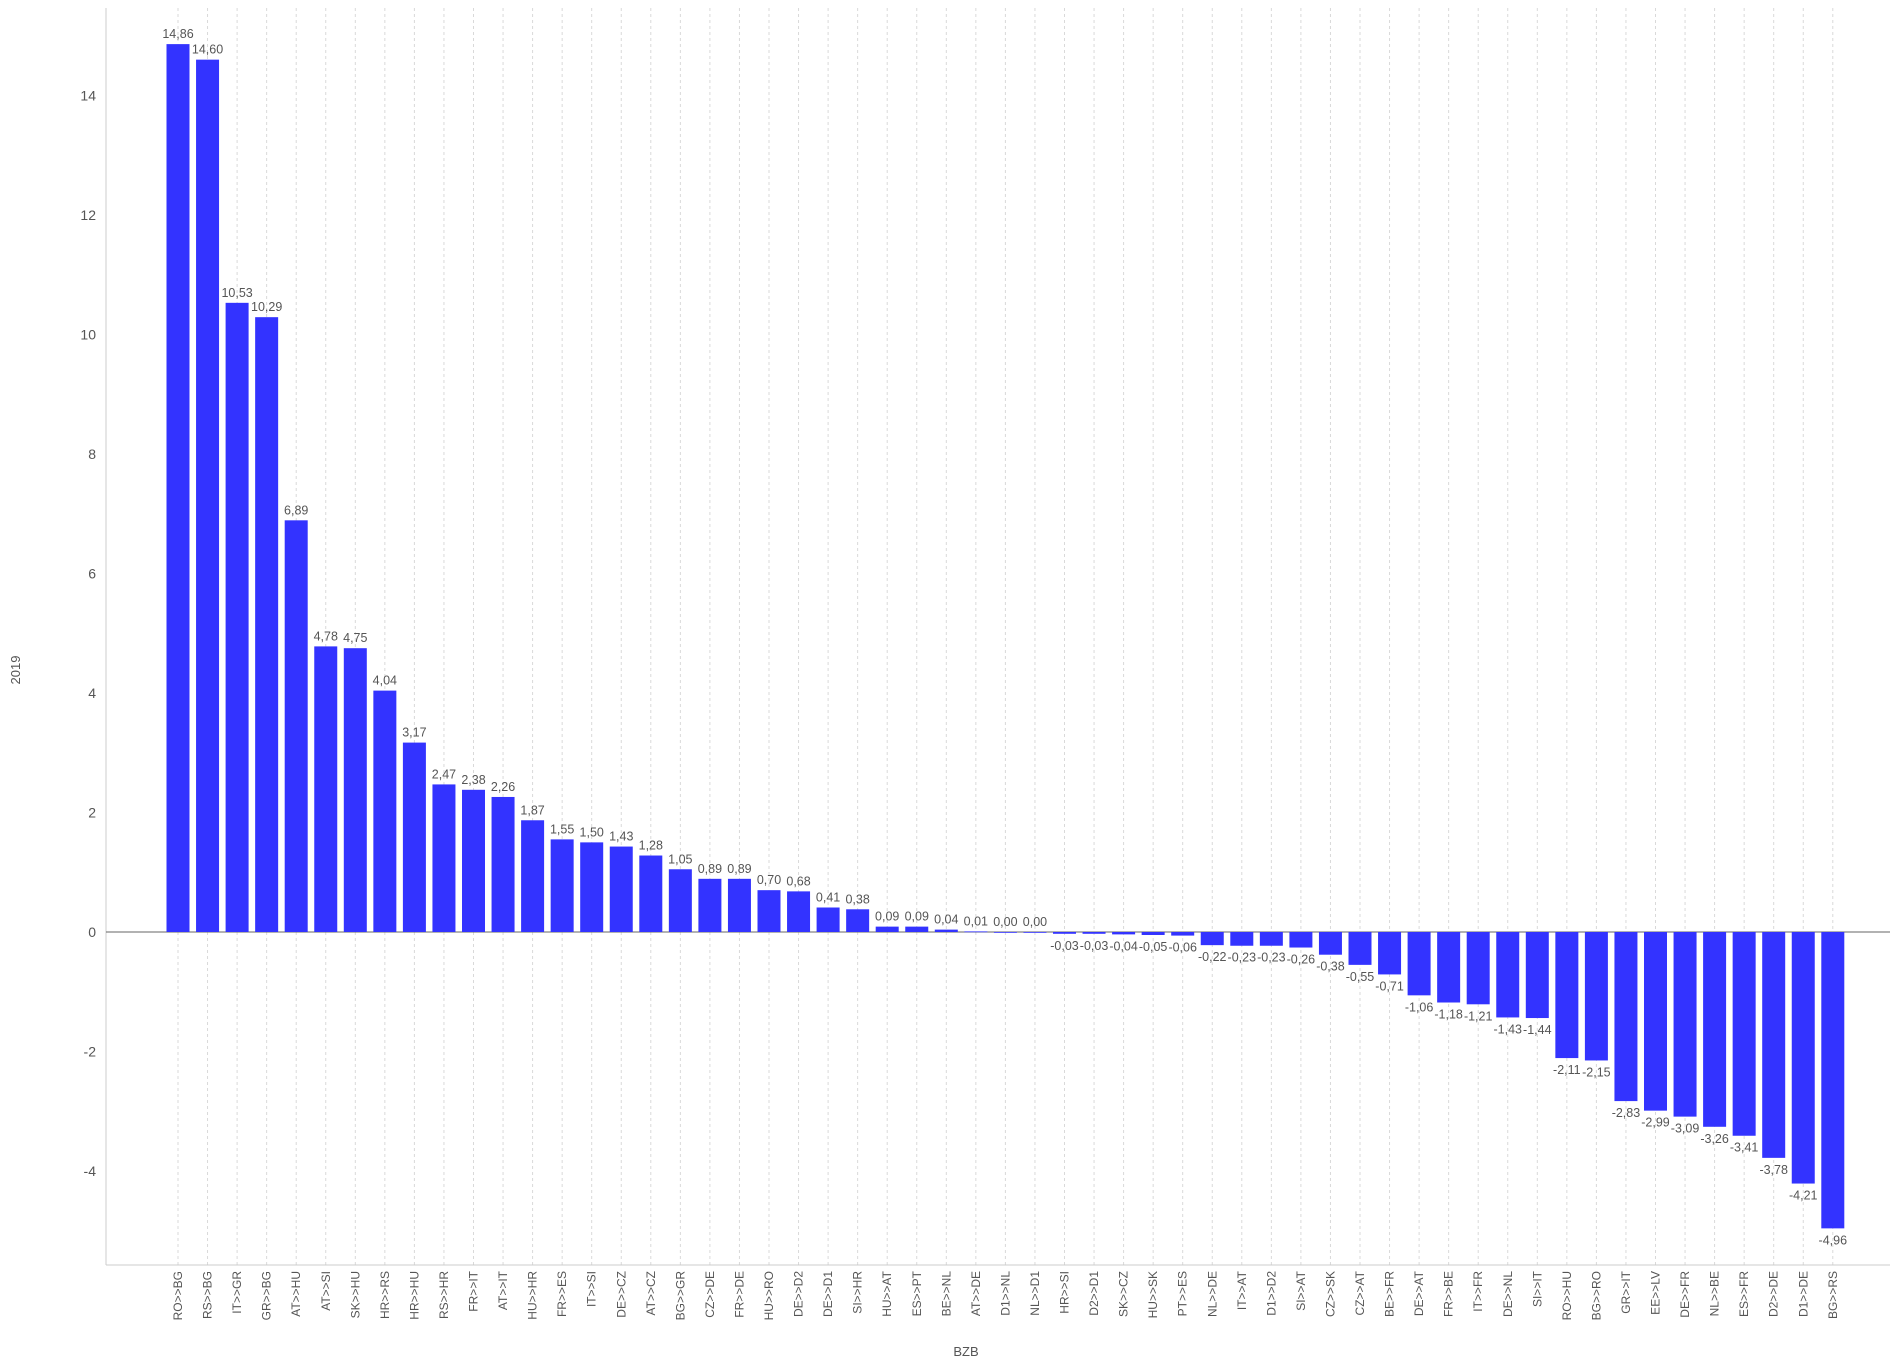  Describe the element at coordinates (857, 899) in the screenshot. I see `data-label: 0,38` at that location.